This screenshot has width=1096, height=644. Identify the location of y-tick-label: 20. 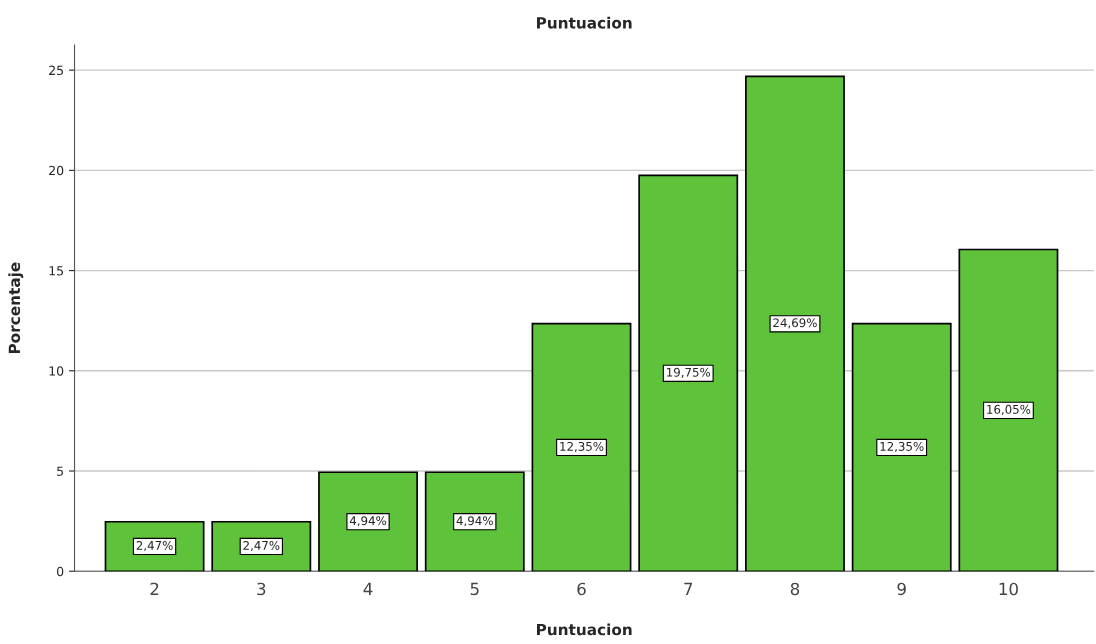
(56, 170).